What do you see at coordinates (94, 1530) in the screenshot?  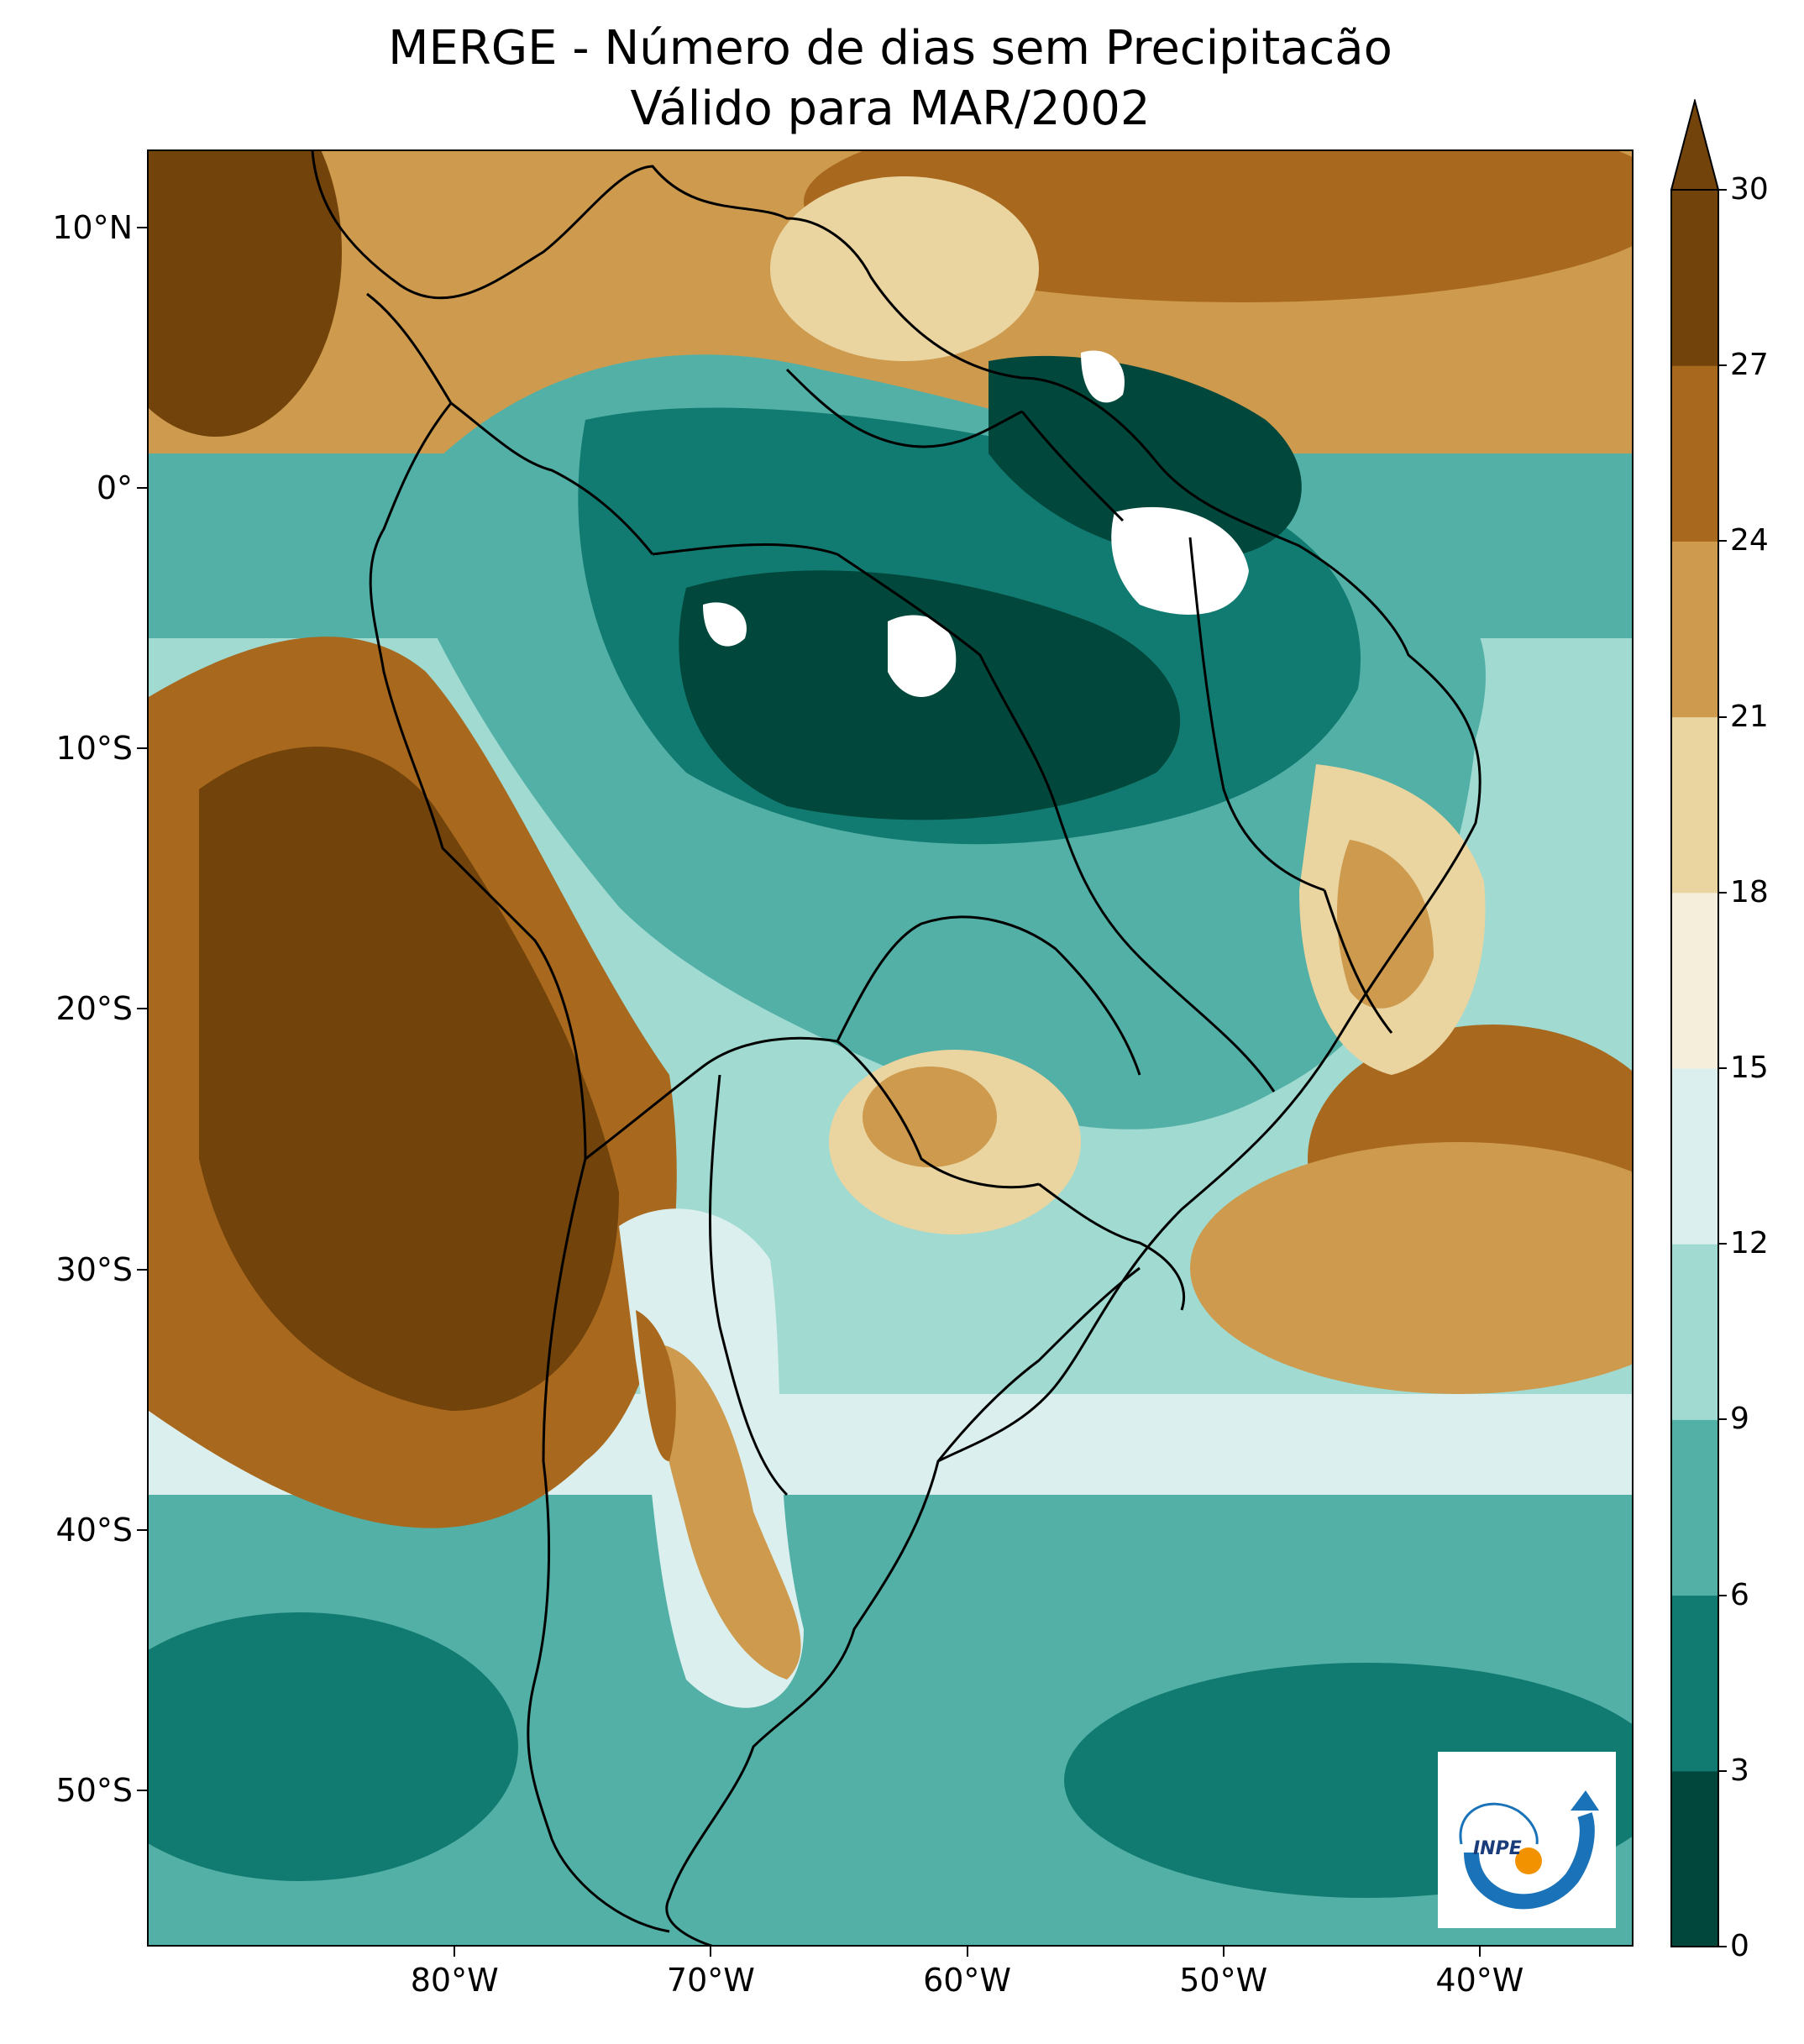 I see `latitude-label: 40°S` at bounding box center [94, 1530].